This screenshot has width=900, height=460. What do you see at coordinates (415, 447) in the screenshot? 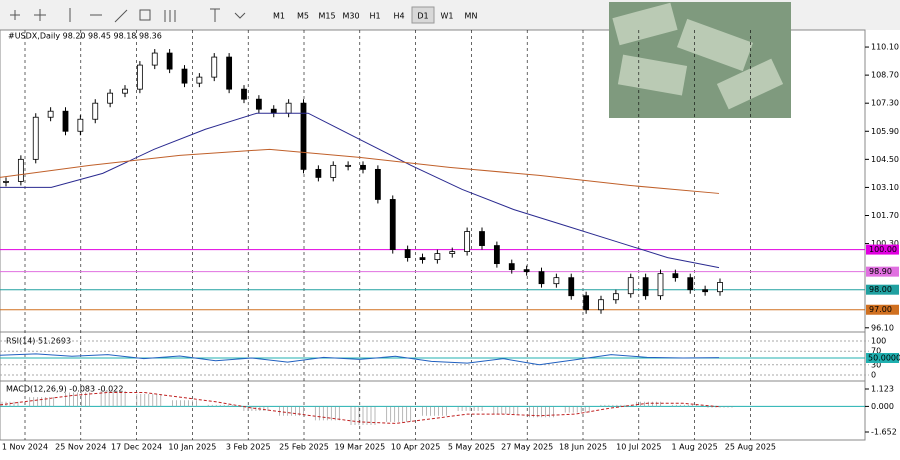
I see `date-label: 10 Apr 2025` at bounding box center [415, 447].